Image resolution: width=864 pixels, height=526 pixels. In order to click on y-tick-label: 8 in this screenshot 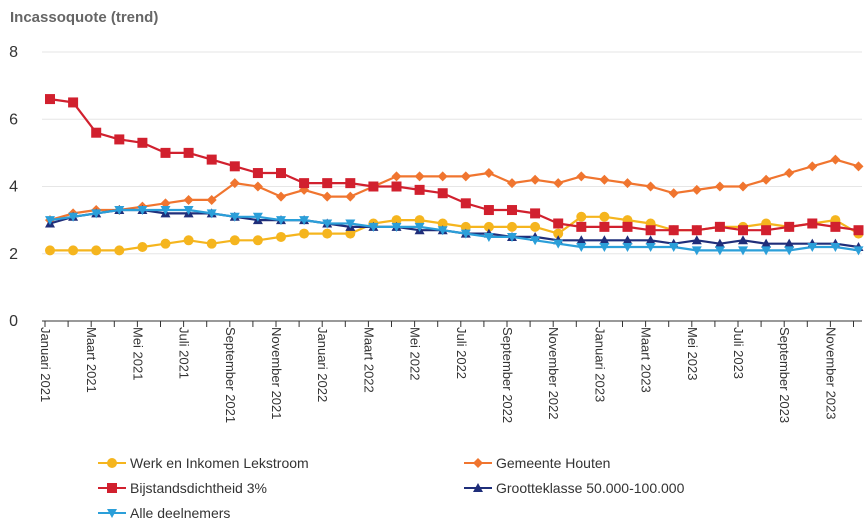, I will do `click(13, 52)`.